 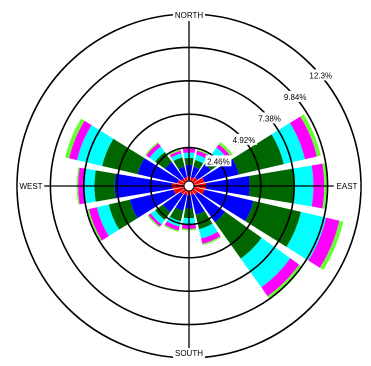 I want to click on calm-circle, so click(x=189, y=186).